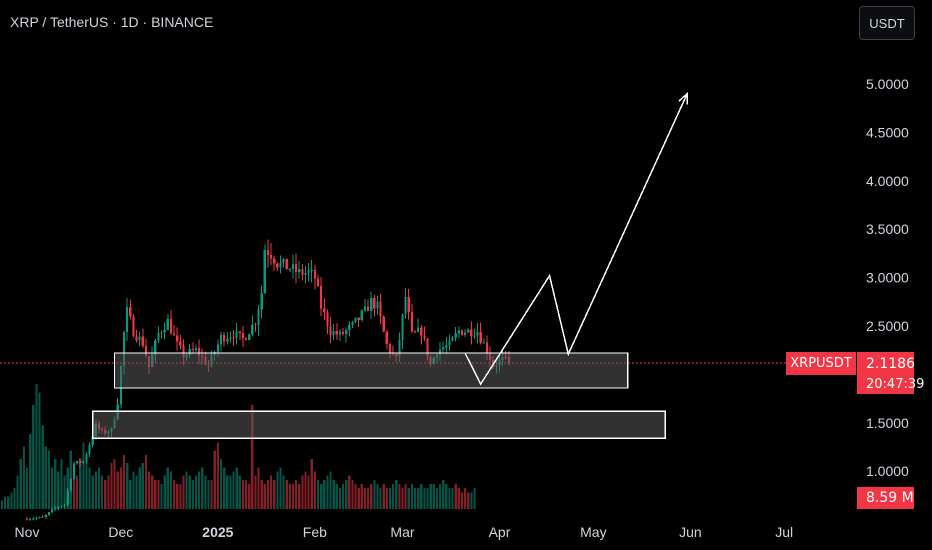  Describe the element at coordinates (379, 395) in the screenshot. I see `support-zones` at that location.